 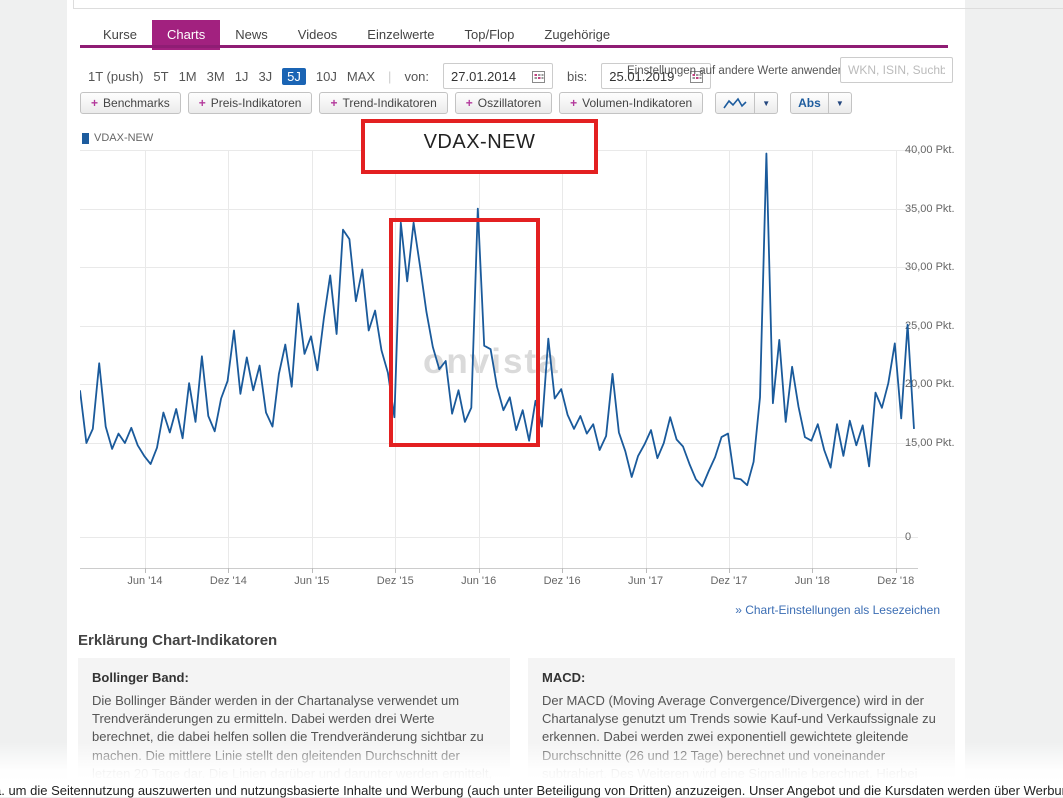 What do you see at coordinates (241, 76) in the screenshot?
I see `range-1j: 1J` at bounding box center [241, 76].